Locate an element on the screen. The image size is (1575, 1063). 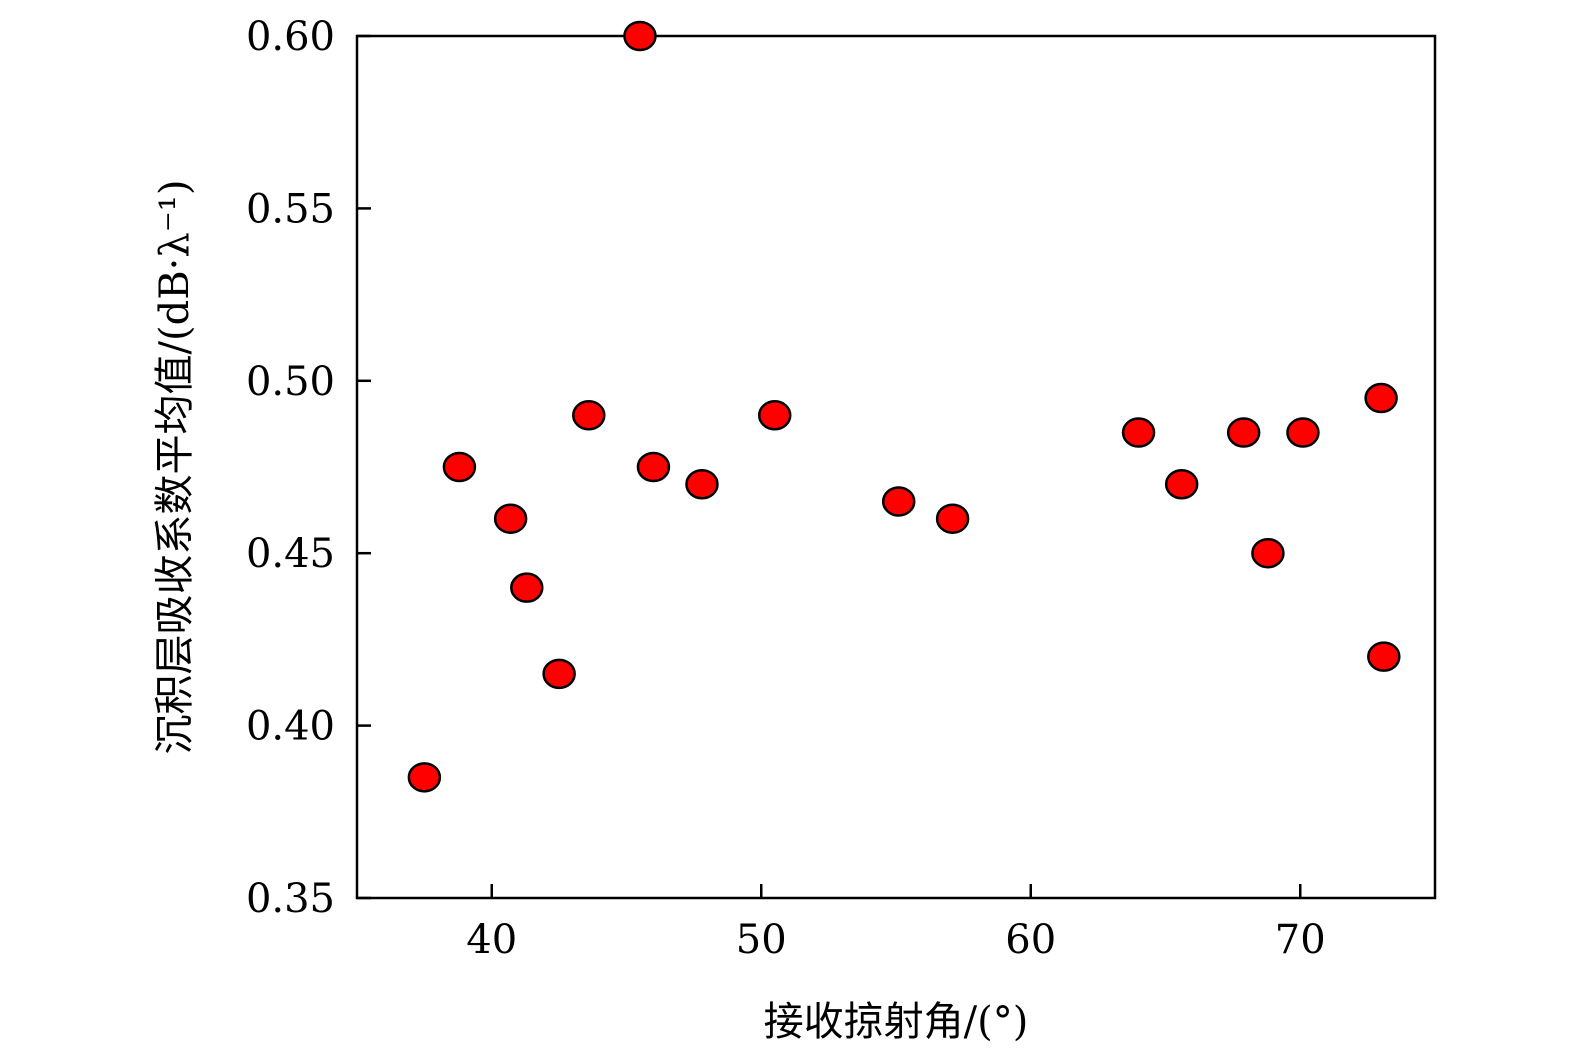
x-tick-label: 60 is located at coordinates (1030, 940).